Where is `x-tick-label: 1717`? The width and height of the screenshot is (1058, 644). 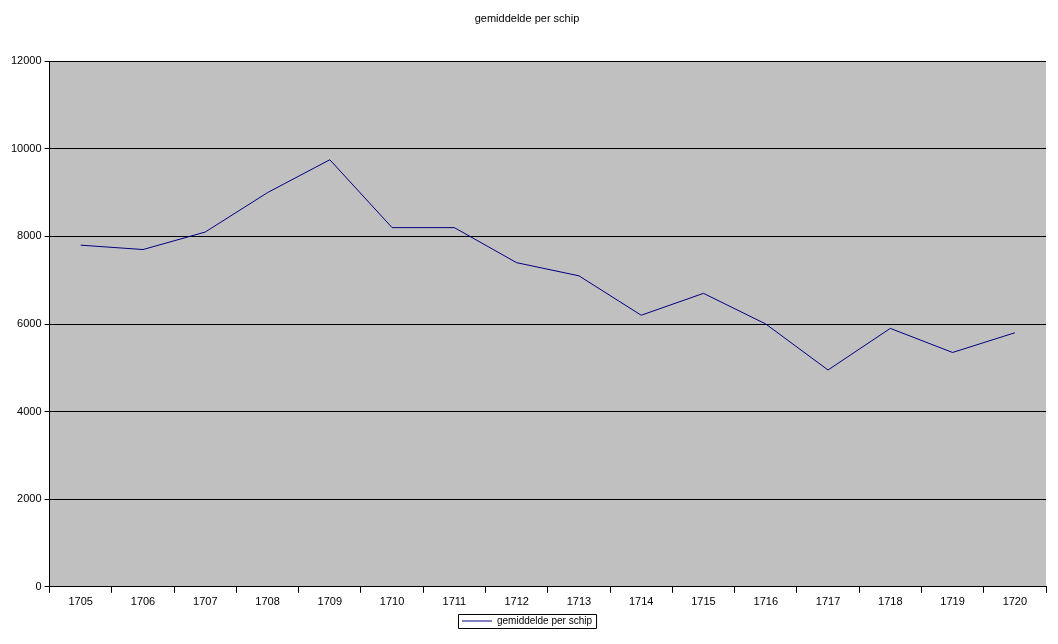
x-tick-label: 1717 is located at coordinates (828, 601).